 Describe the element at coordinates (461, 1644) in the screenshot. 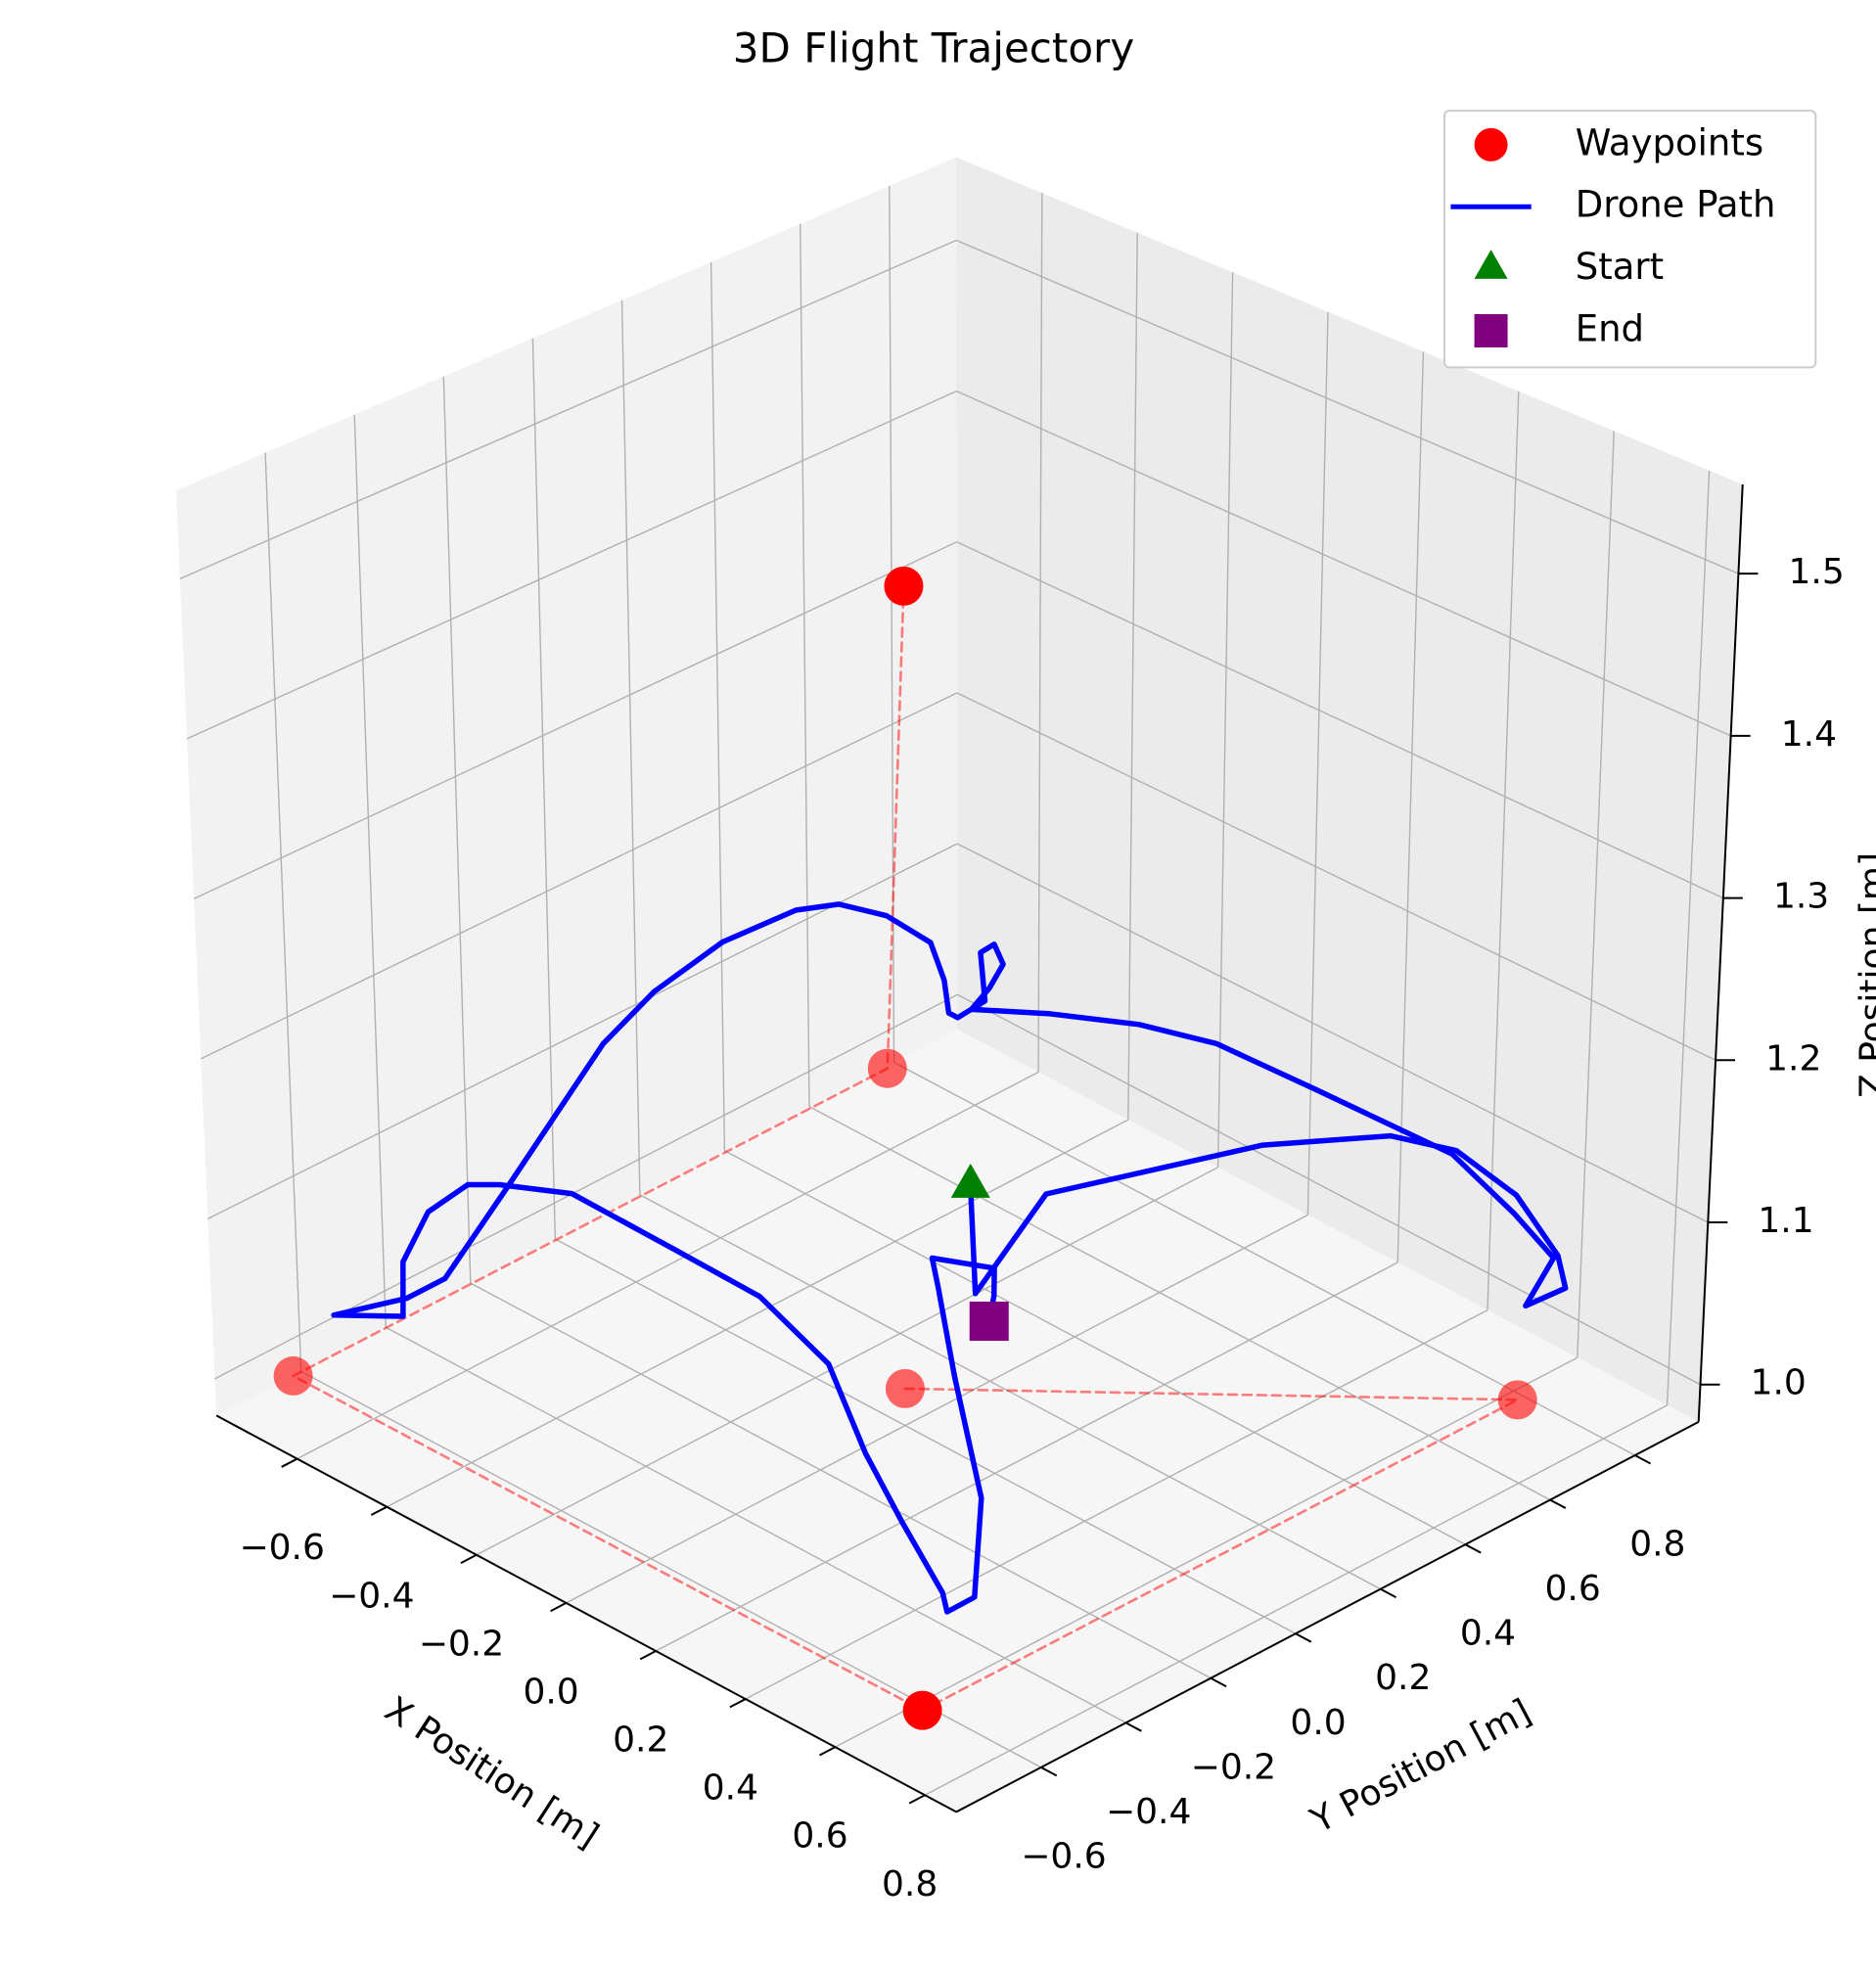

I see `x-tick-label: −0.2` at that location.